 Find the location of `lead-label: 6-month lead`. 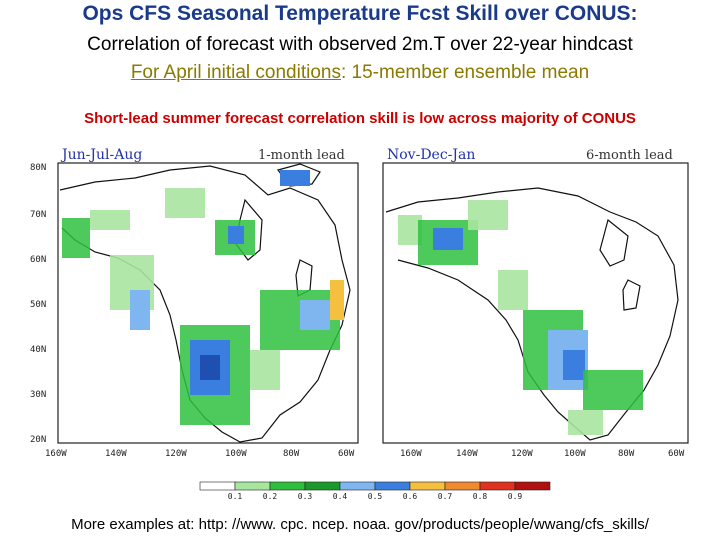

lead-label: 6-month lead is located at coordinates (629, 155).